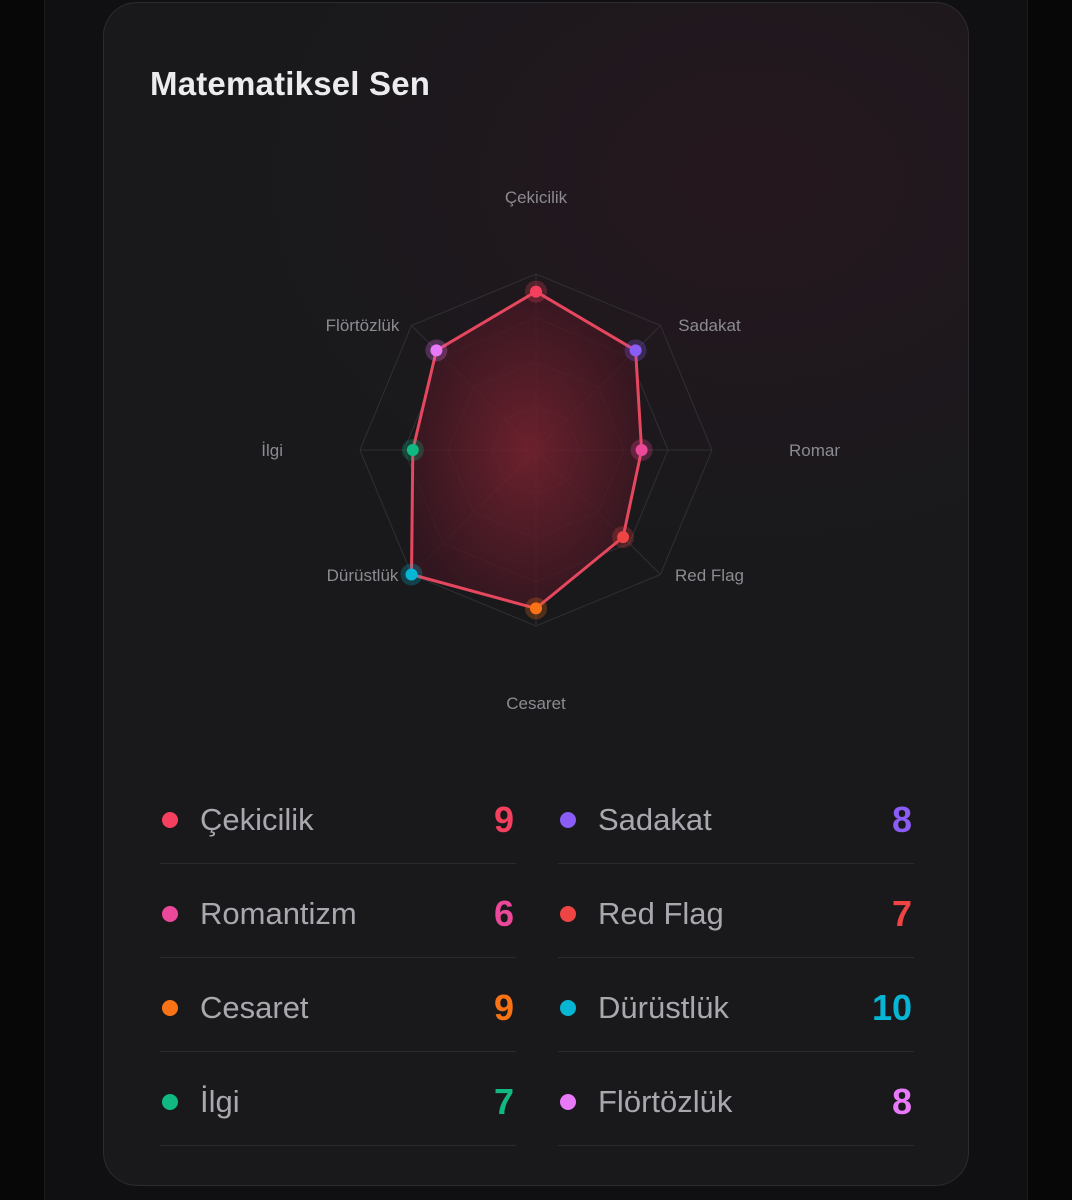 The width and height of the screenshot is (1072, 1200). I want to click on axis-label: Çekicilik, so click(536, 197).